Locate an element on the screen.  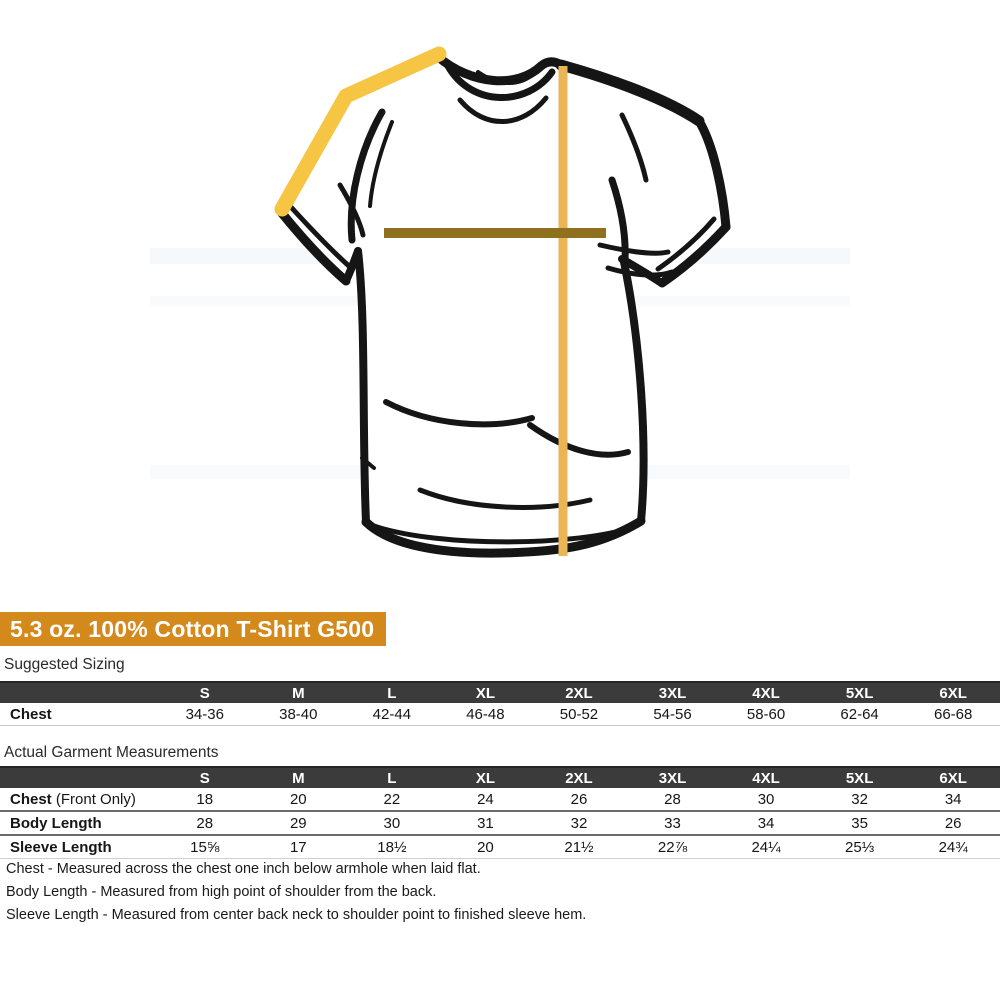
measurement-row: Body Length 28 29 30 31 32 33 34 35 26 is located at coordinates (500, 823).